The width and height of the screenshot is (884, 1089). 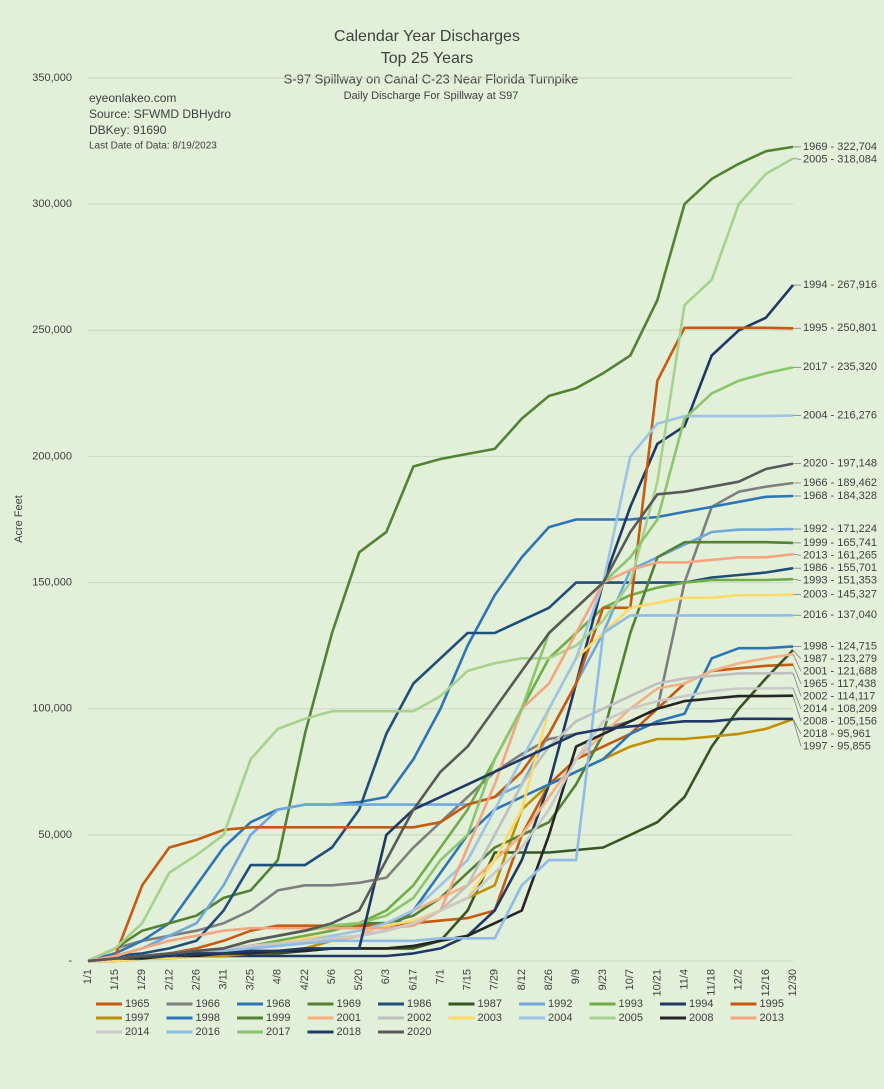 What do you see at coordinates (19, 519) in the screenshot?
I see `y-axis-label: Acre Feet` at bounding box center [19, 519].